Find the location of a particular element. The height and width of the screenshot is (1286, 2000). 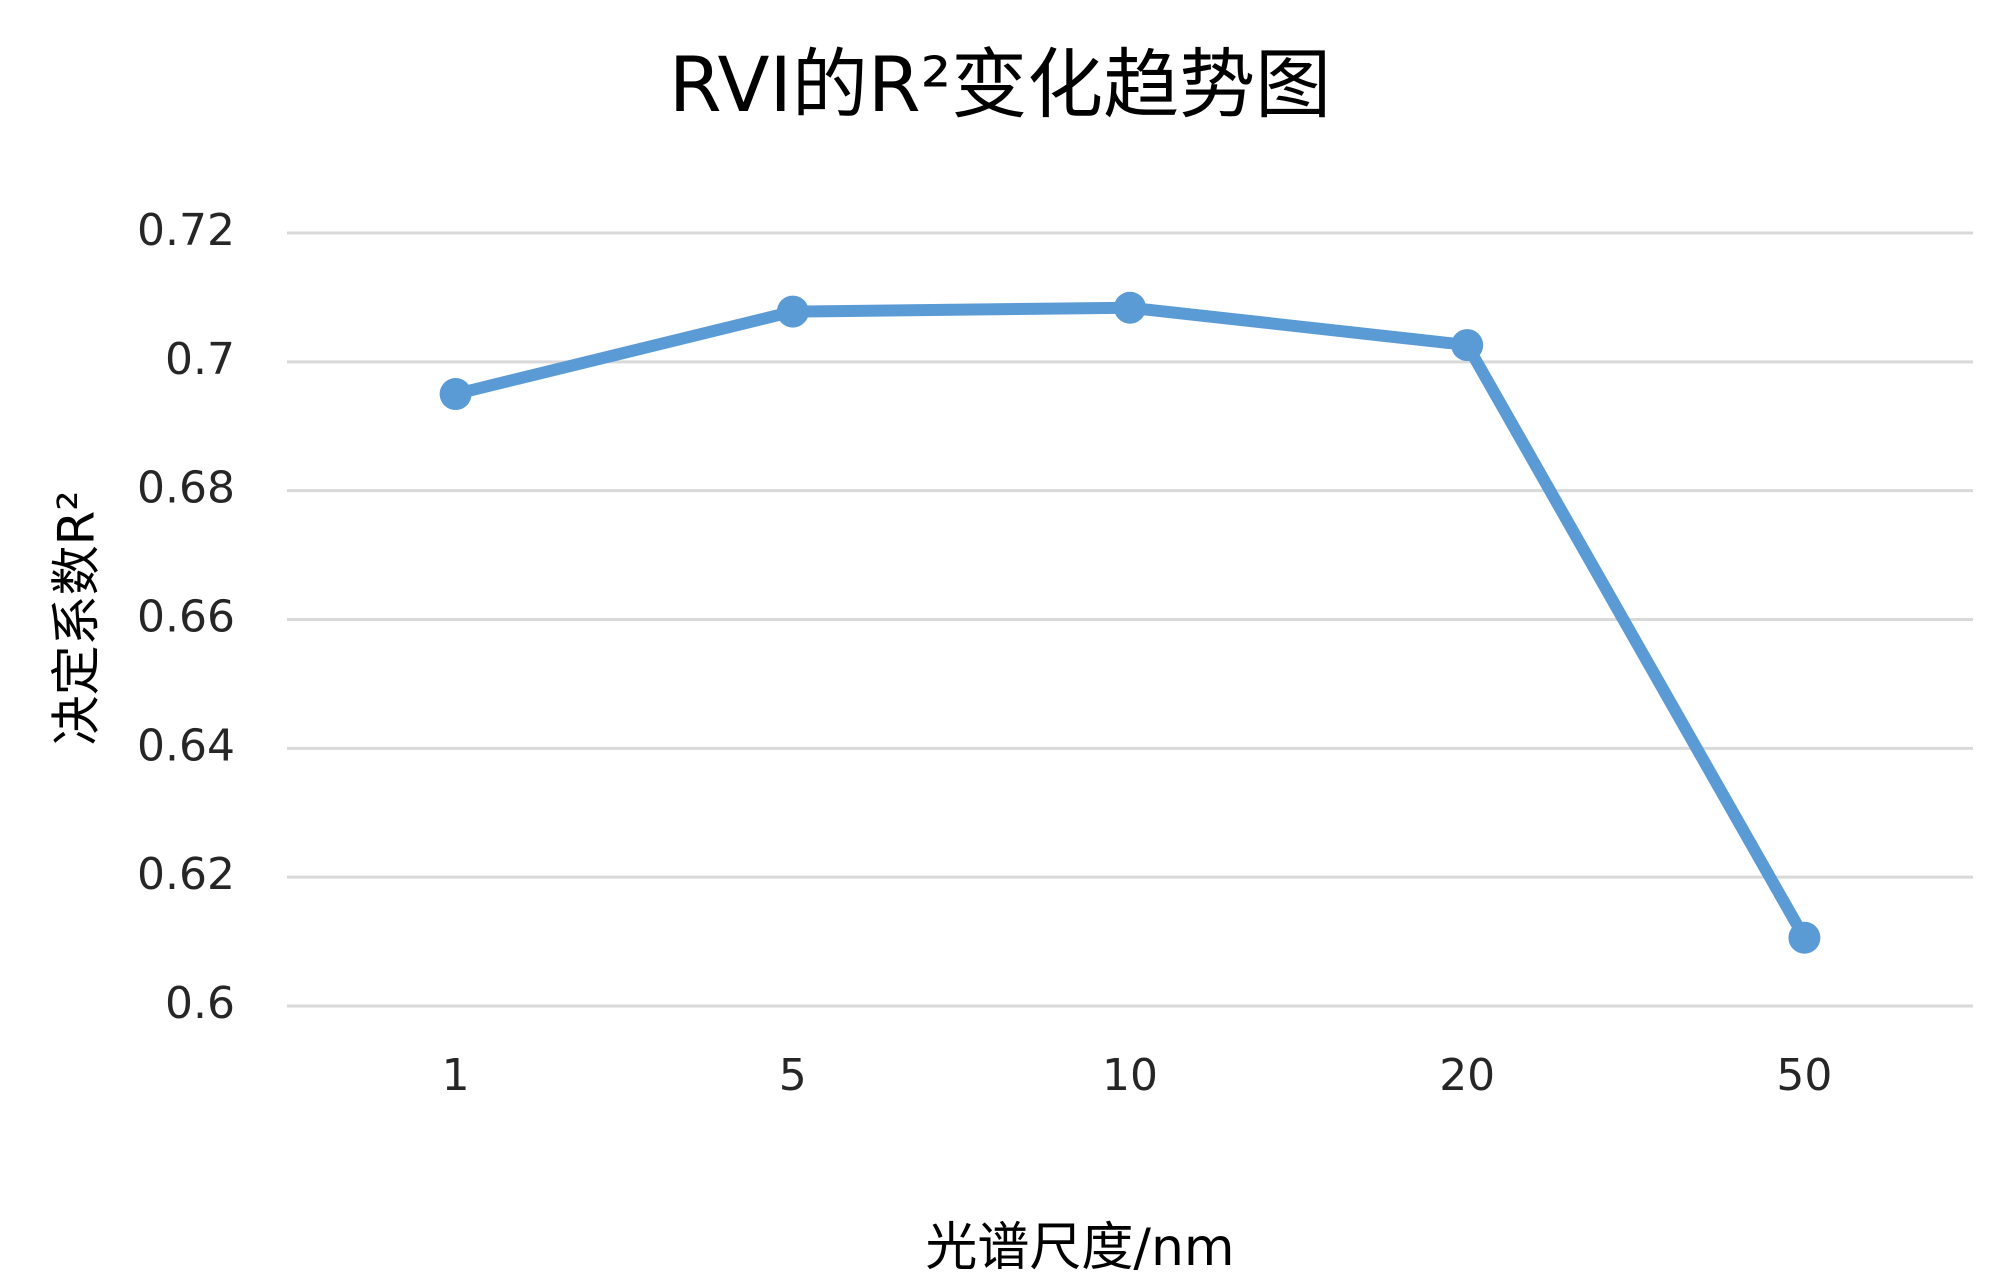

y-tick-label: 0.66 is located at coordinates (186, 617).